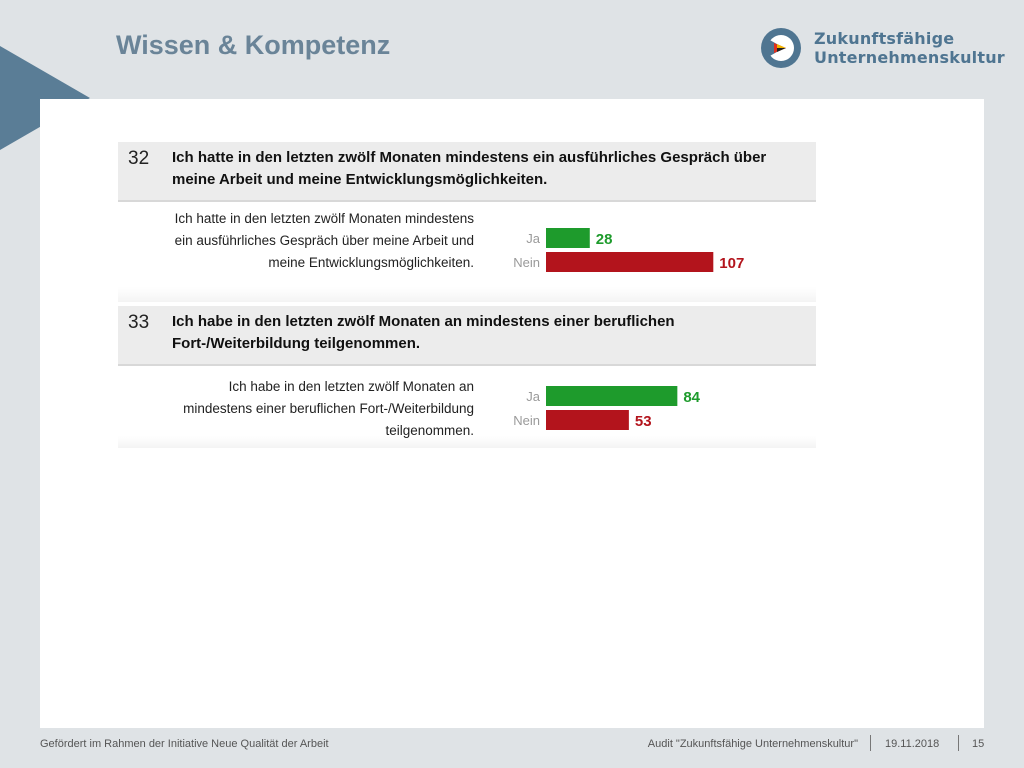  I want to click on bar-value-label: 28, so click(604, 239).